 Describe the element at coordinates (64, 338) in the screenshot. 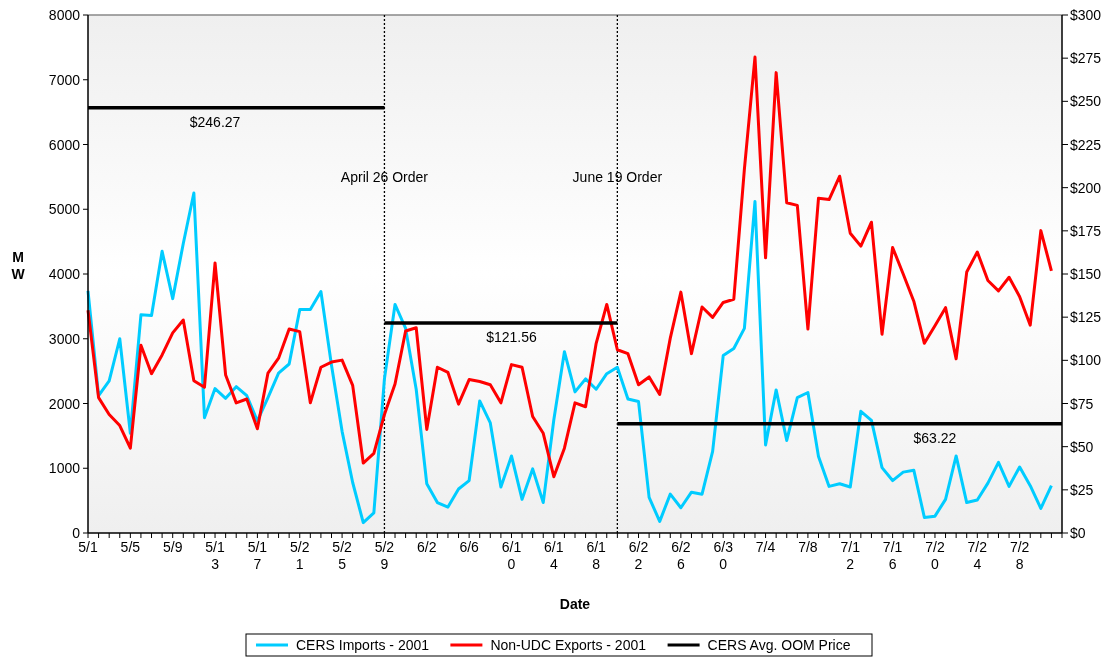

I see `y-tick-label: 3000` at that location.